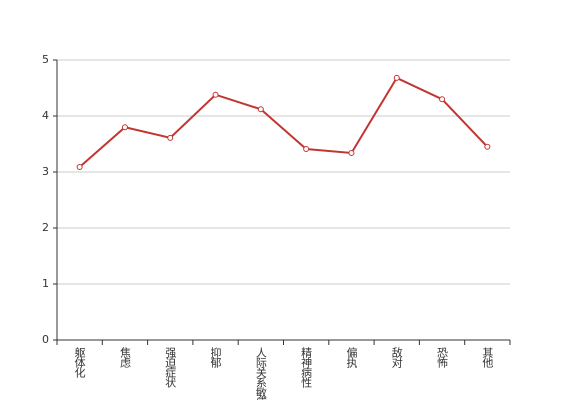 Image resolution: width=567 pixels, height=400 pixels. Describe the element at coordinates (442, 357) in the screenshot. I see `x-tick-label: 恐怖` at that location.